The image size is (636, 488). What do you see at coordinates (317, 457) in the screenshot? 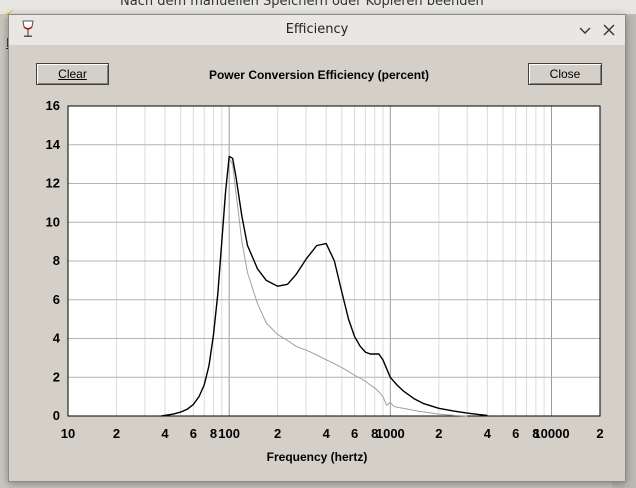
I see `x-axis-label: Frequency (hertz)` at bounding box center [317, 457].